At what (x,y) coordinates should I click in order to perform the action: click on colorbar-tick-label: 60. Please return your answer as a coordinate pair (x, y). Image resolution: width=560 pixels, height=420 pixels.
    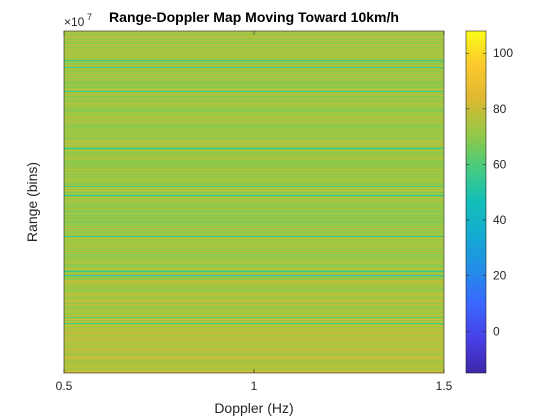
    Looking at the image, I should click on (500, 164).